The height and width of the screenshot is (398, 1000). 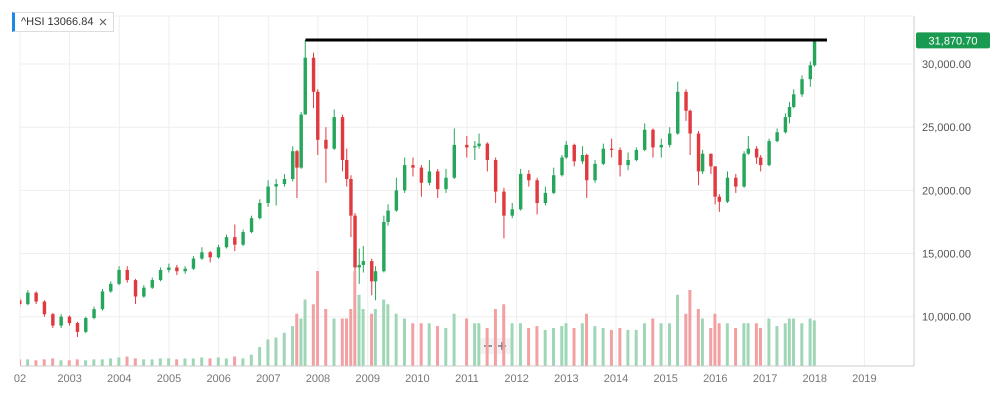 I want to click on y-tick-label: 20,000.00, so click(x=946, y=191).